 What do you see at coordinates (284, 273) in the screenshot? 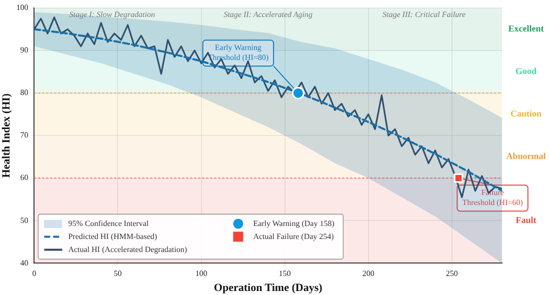
I see `x-tick-label: 150` at bounding box center [284, 273].